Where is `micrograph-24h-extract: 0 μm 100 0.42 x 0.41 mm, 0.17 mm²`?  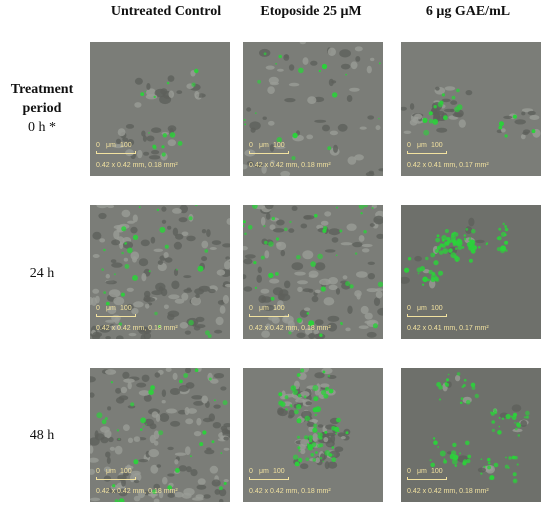
micrograph-24h-extract: 0 μm 100 0.42 x 0.41 mm, 0.17 mm² is located at coordinates (471, 272).